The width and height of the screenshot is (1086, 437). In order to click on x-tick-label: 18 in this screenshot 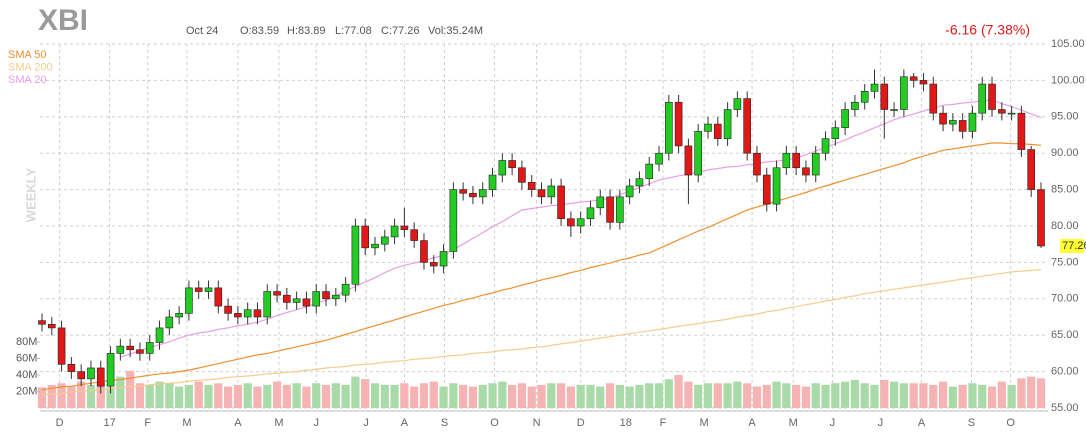, I will do `click(626, 423)`.